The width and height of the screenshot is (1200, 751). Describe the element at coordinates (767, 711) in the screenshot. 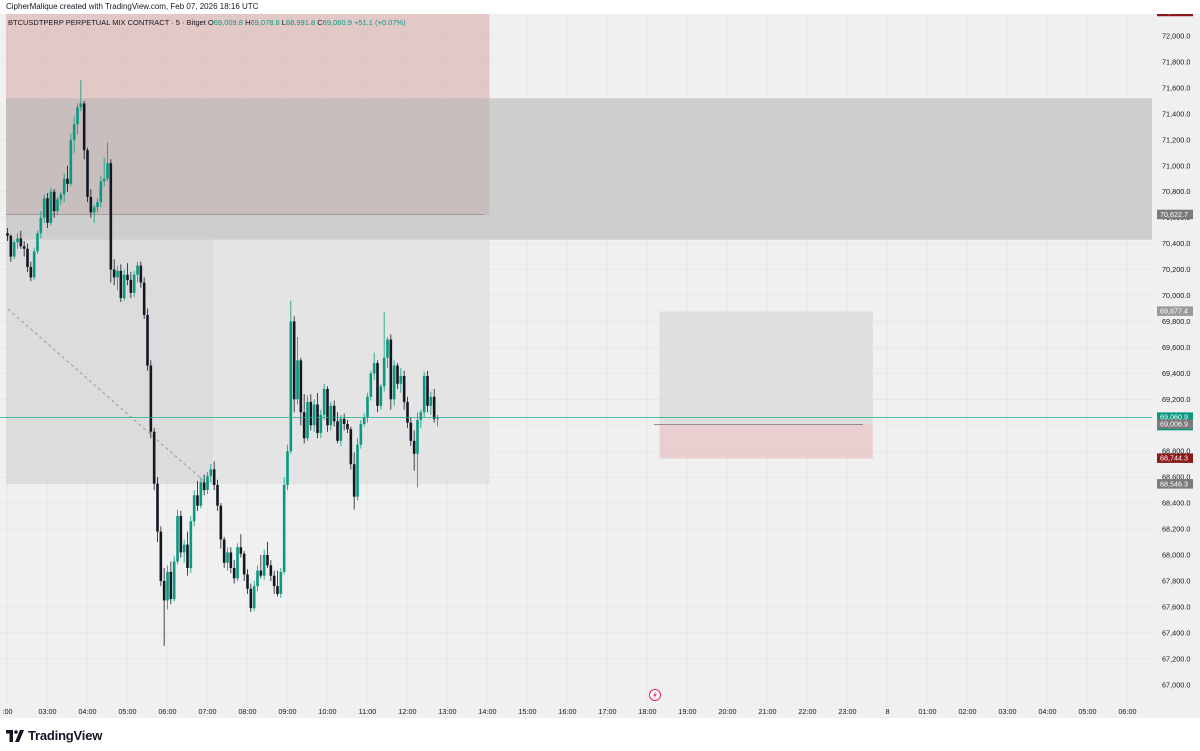

I see `time-tick-label: 21:00` at that location.